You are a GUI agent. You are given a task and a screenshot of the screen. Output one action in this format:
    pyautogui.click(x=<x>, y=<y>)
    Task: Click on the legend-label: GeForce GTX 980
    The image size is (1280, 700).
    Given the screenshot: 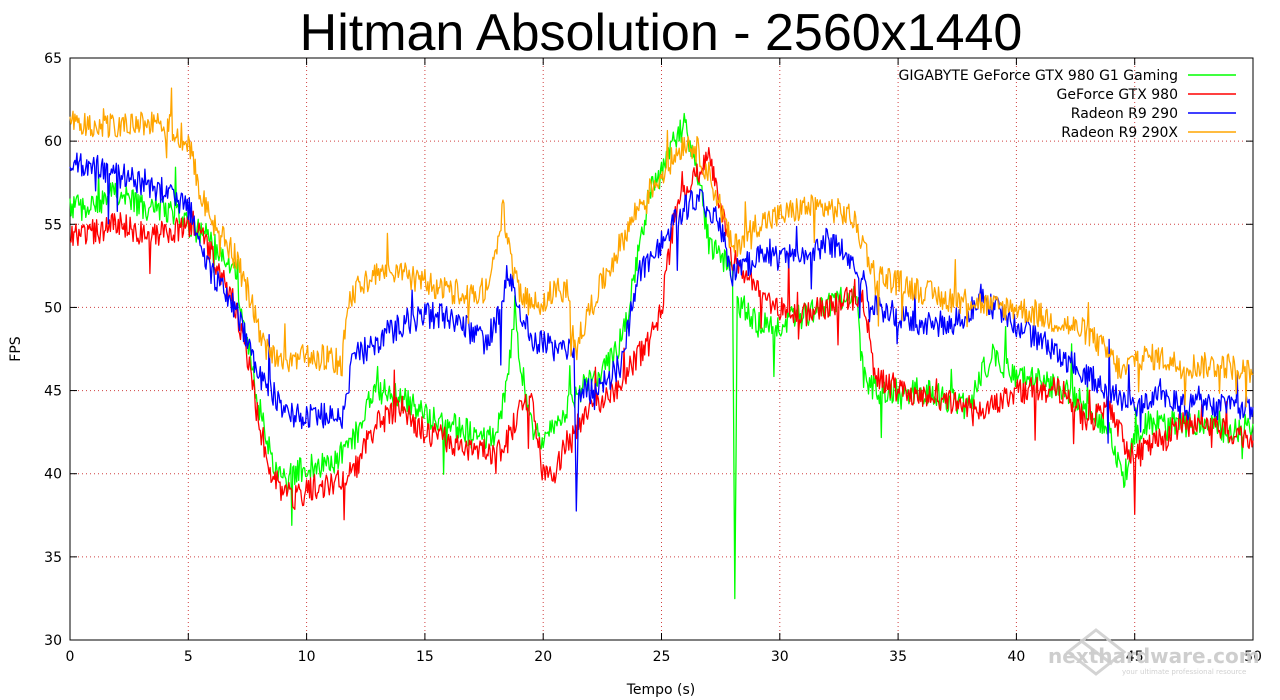 What is the action you would take?
    pyautogui.click(x=1117, y=95)
    